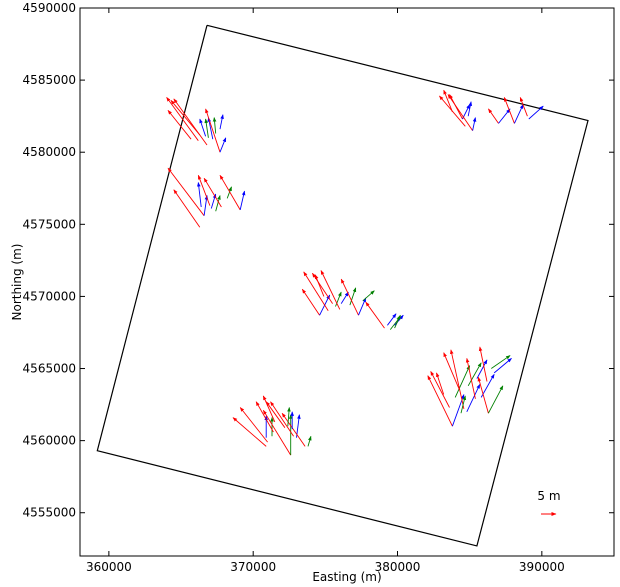  What do you see at coordinates (548, 496) in the screenshot?
I see `scale-key-label: 5 m` at bounding box center [548, 496].